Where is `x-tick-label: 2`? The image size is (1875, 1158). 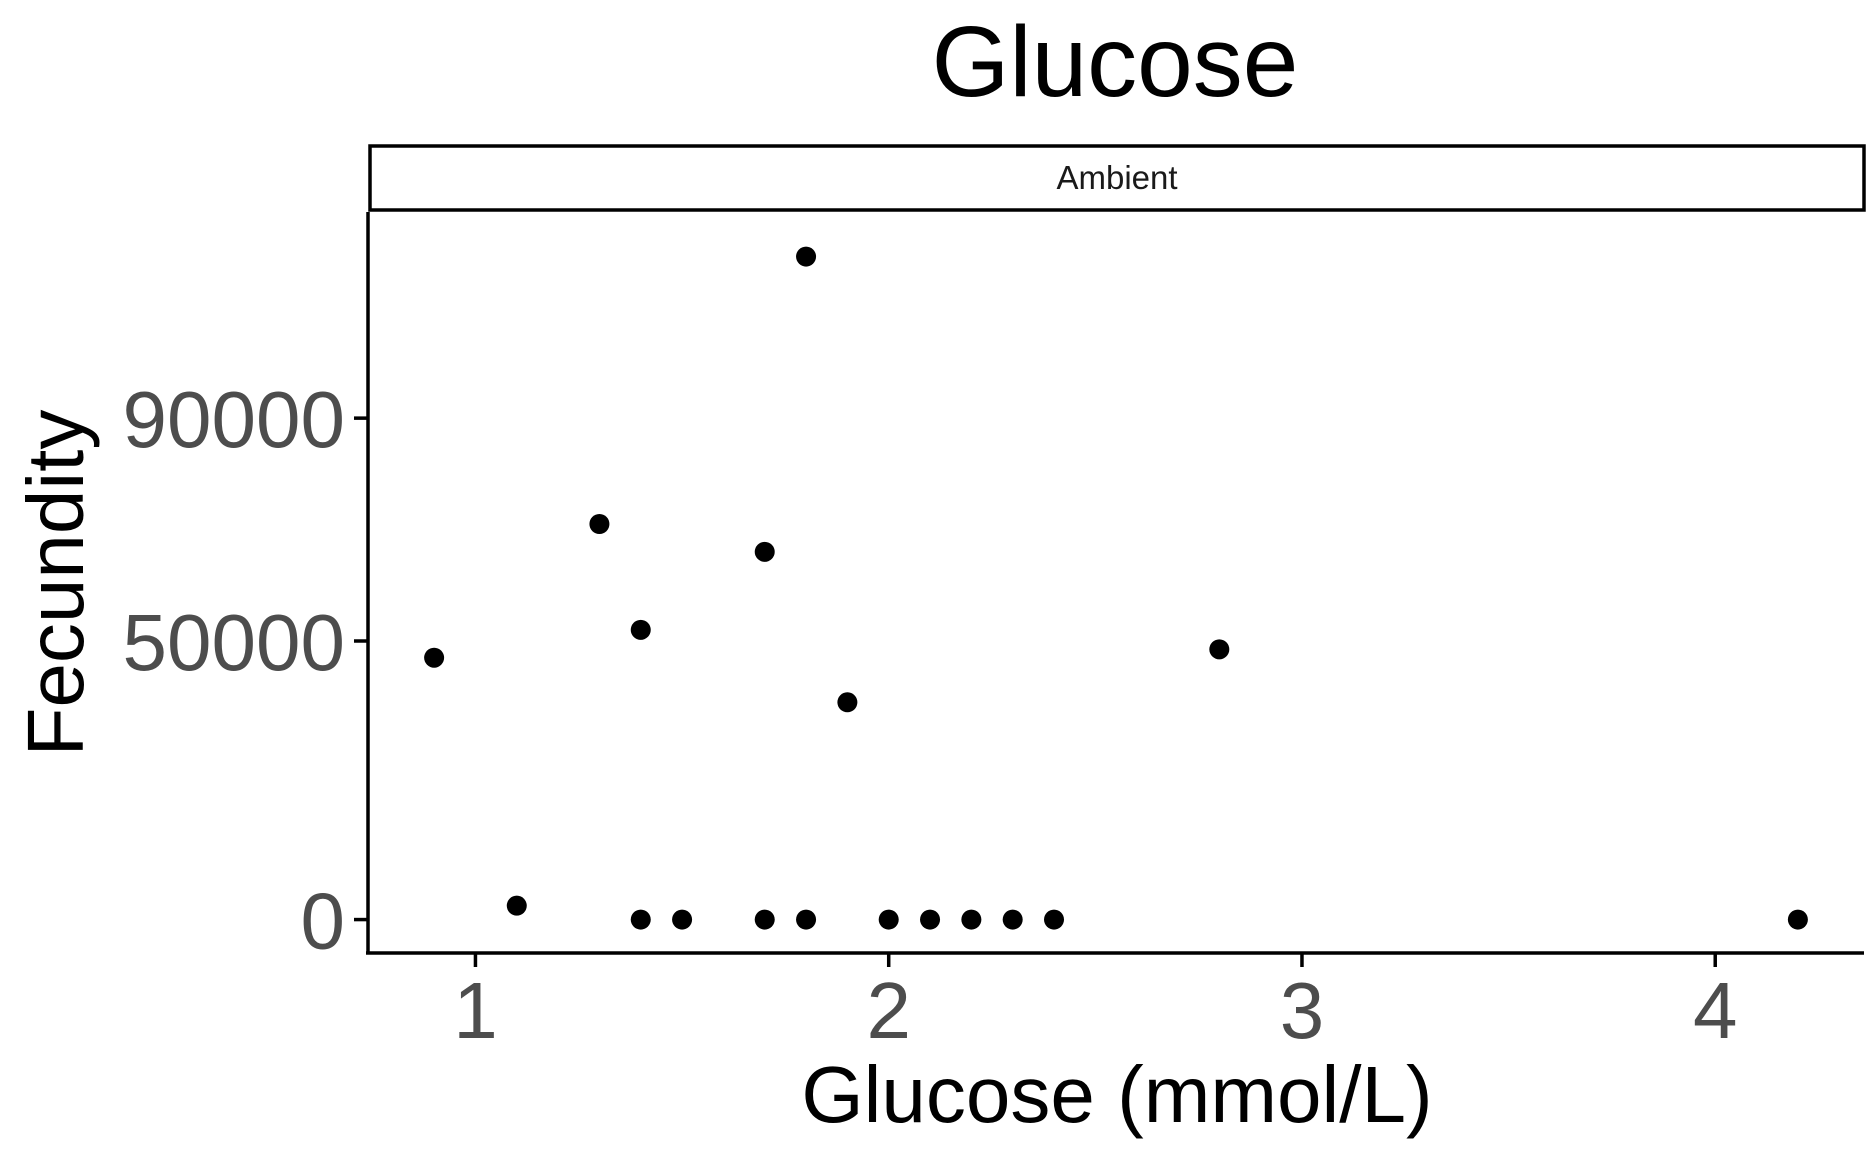 x-tick-label: 2 is located at coordinates (888, 1010).